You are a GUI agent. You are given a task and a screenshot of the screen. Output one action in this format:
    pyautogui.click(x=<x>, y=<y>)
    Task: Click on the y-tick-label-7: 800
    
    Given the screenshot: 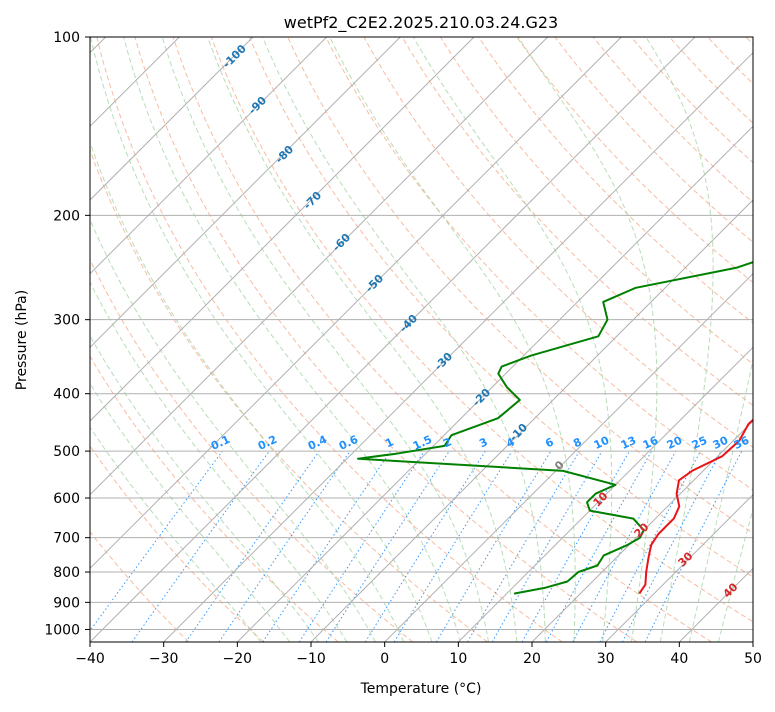 What is the action you would take?
    pyautogui.click(x=66, y=573)
    